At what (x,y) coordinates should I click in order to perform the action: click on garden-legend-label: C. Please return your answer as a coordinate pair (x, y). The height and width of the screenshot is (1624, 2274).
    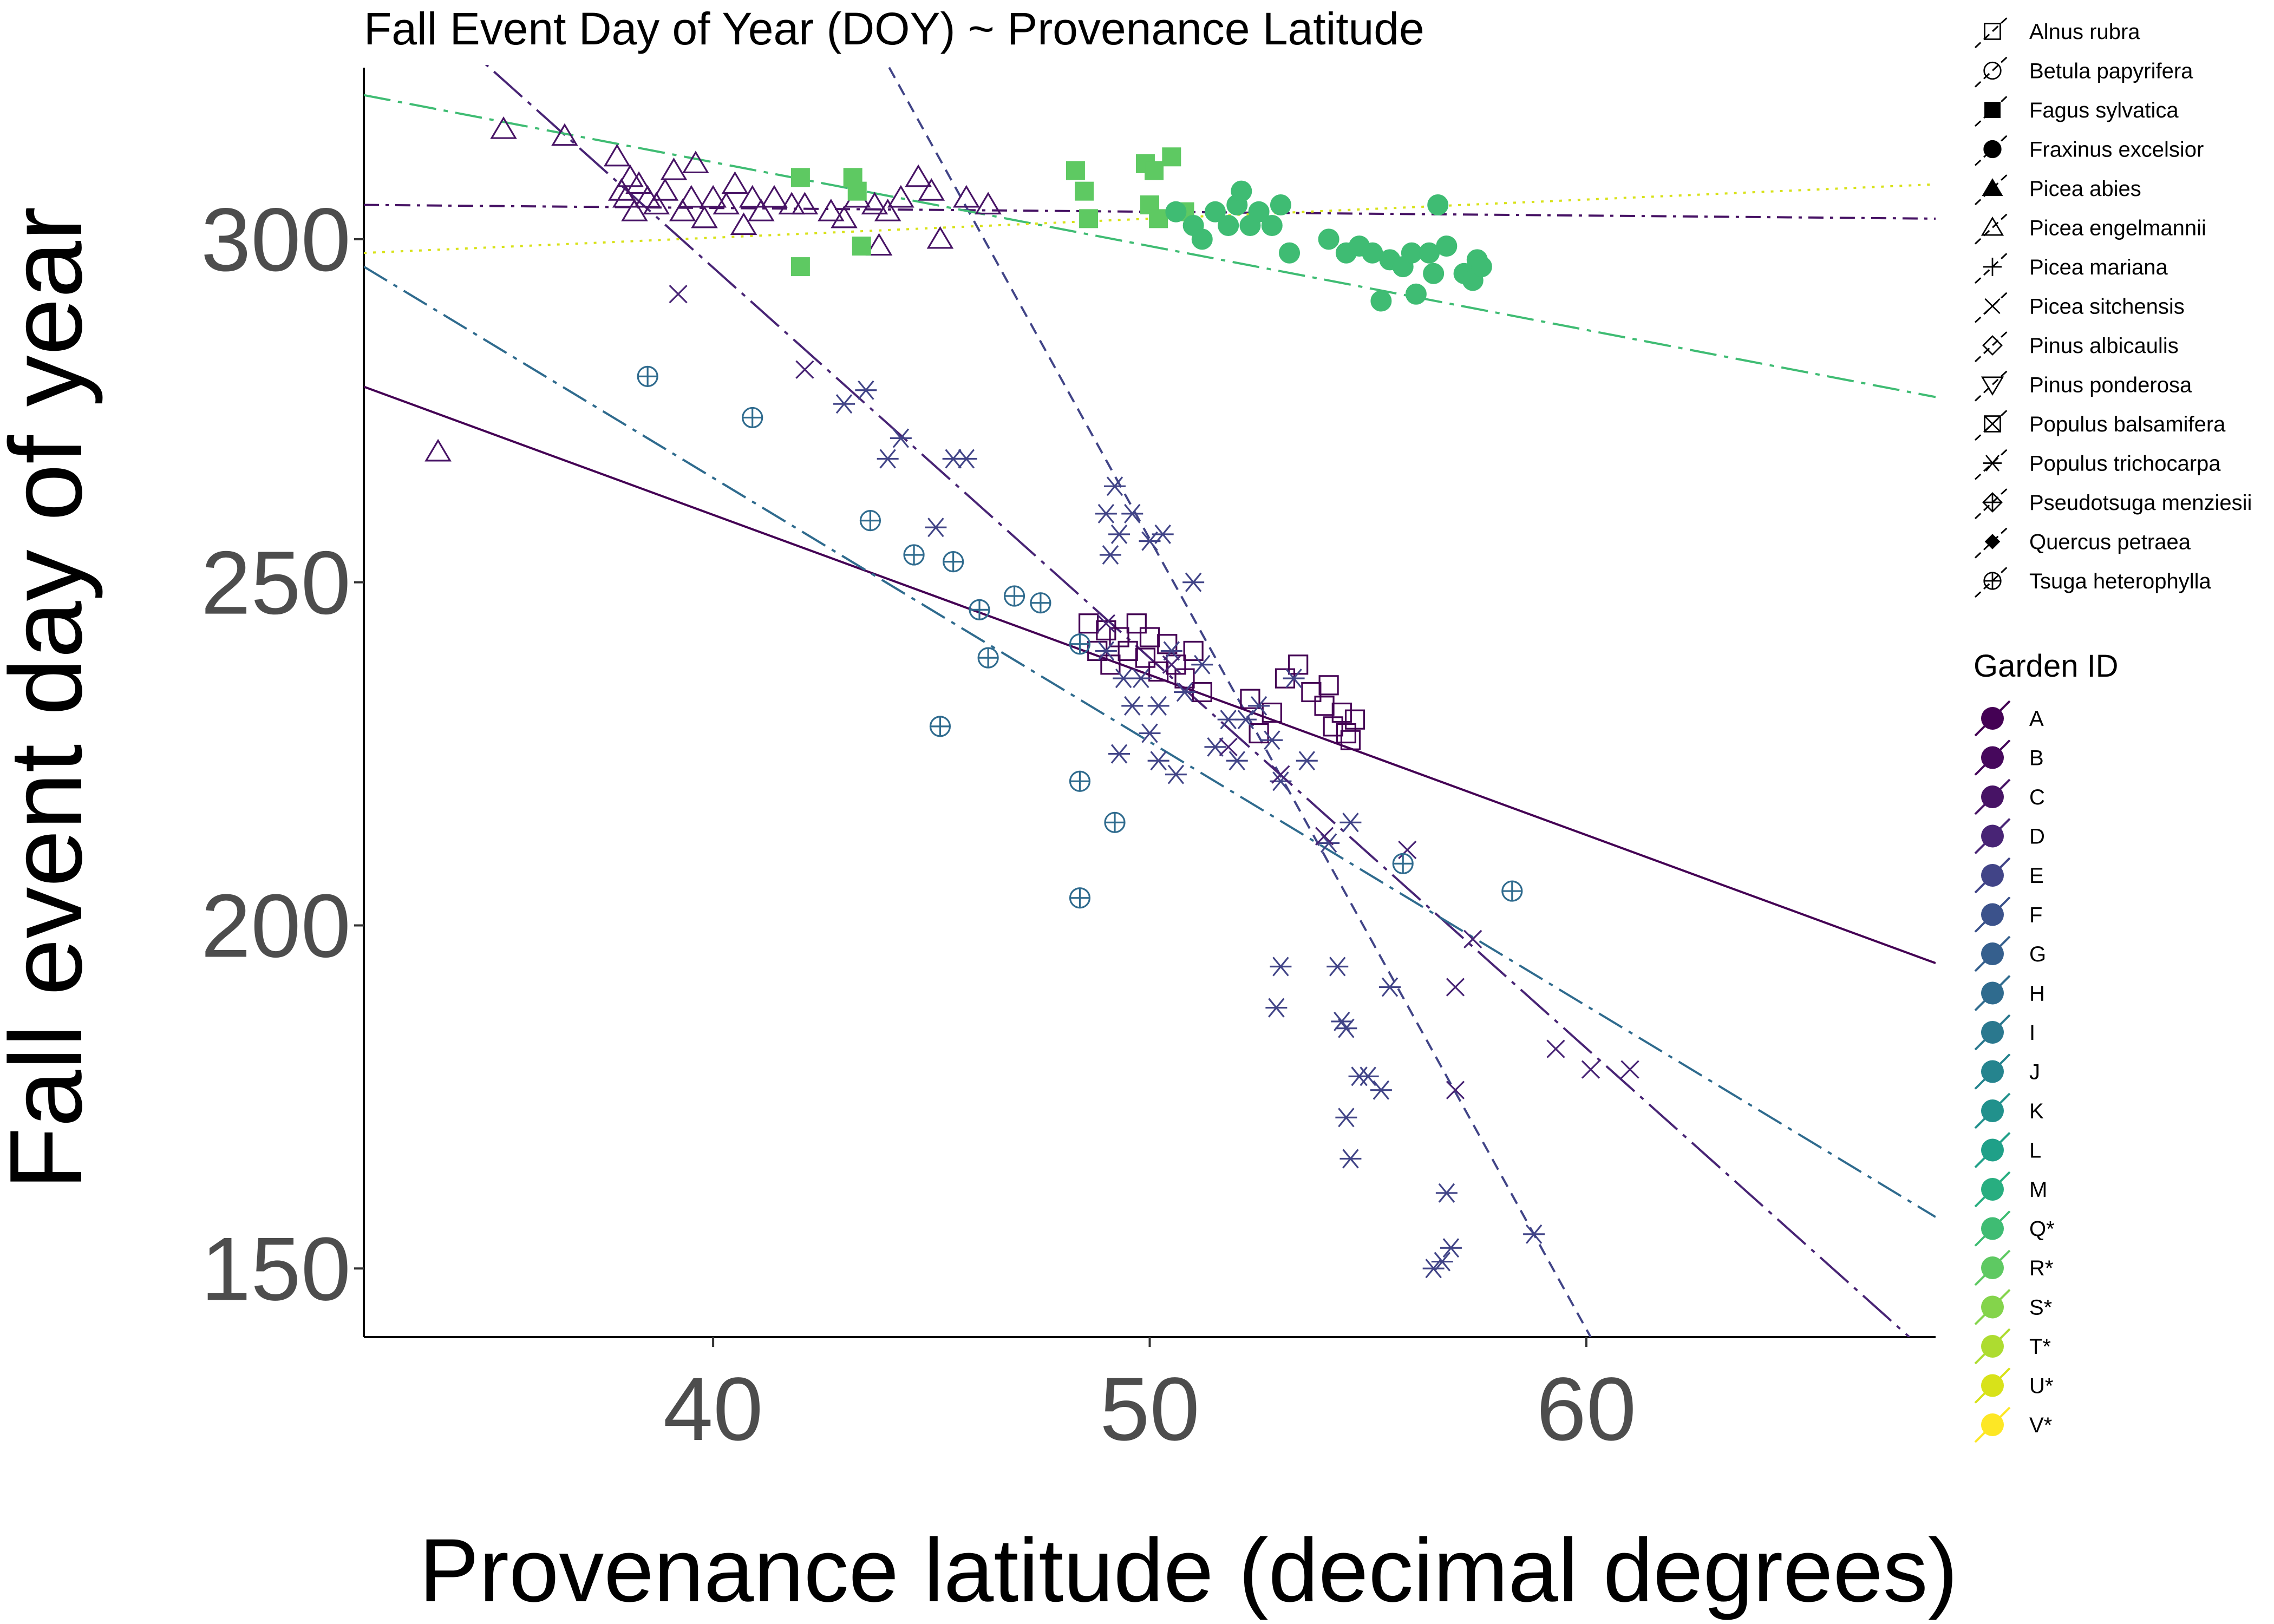
    Looking at the image, I should click on (2037, 797).